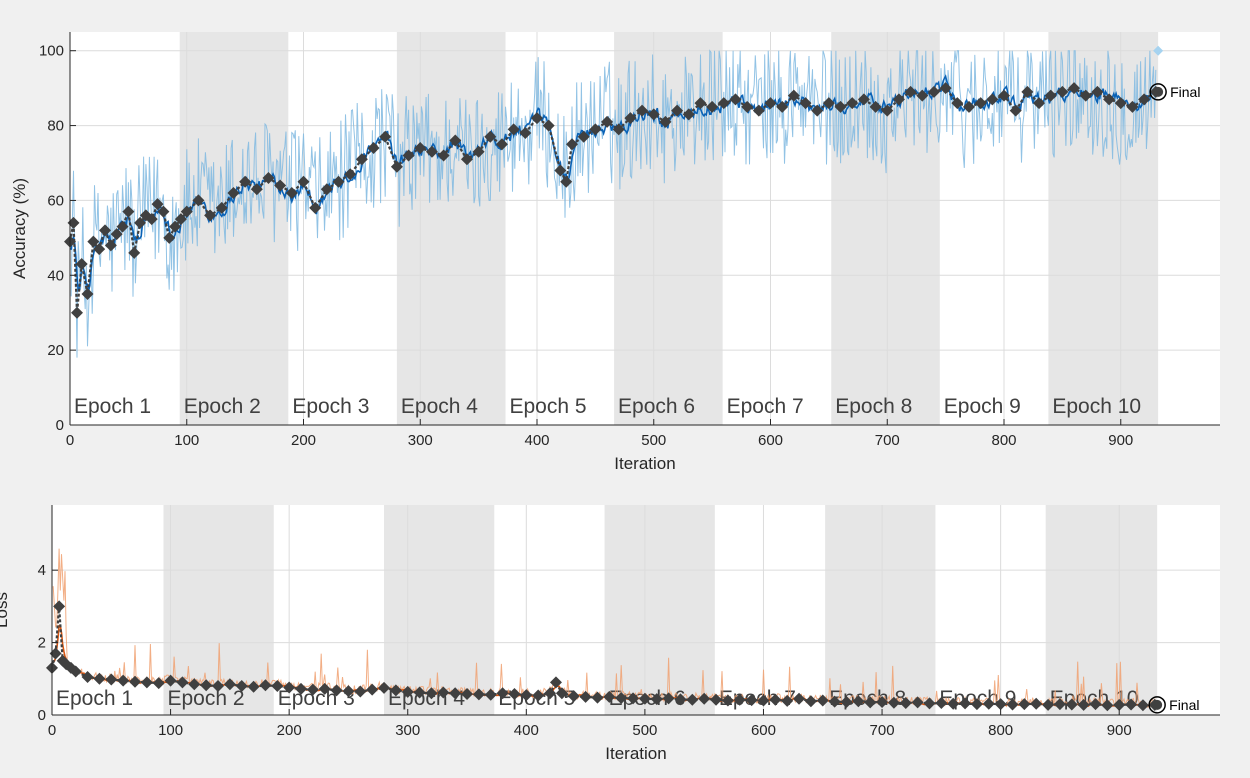  I want to click on accuracy-x-tick-label: 400, so click(536, 440).